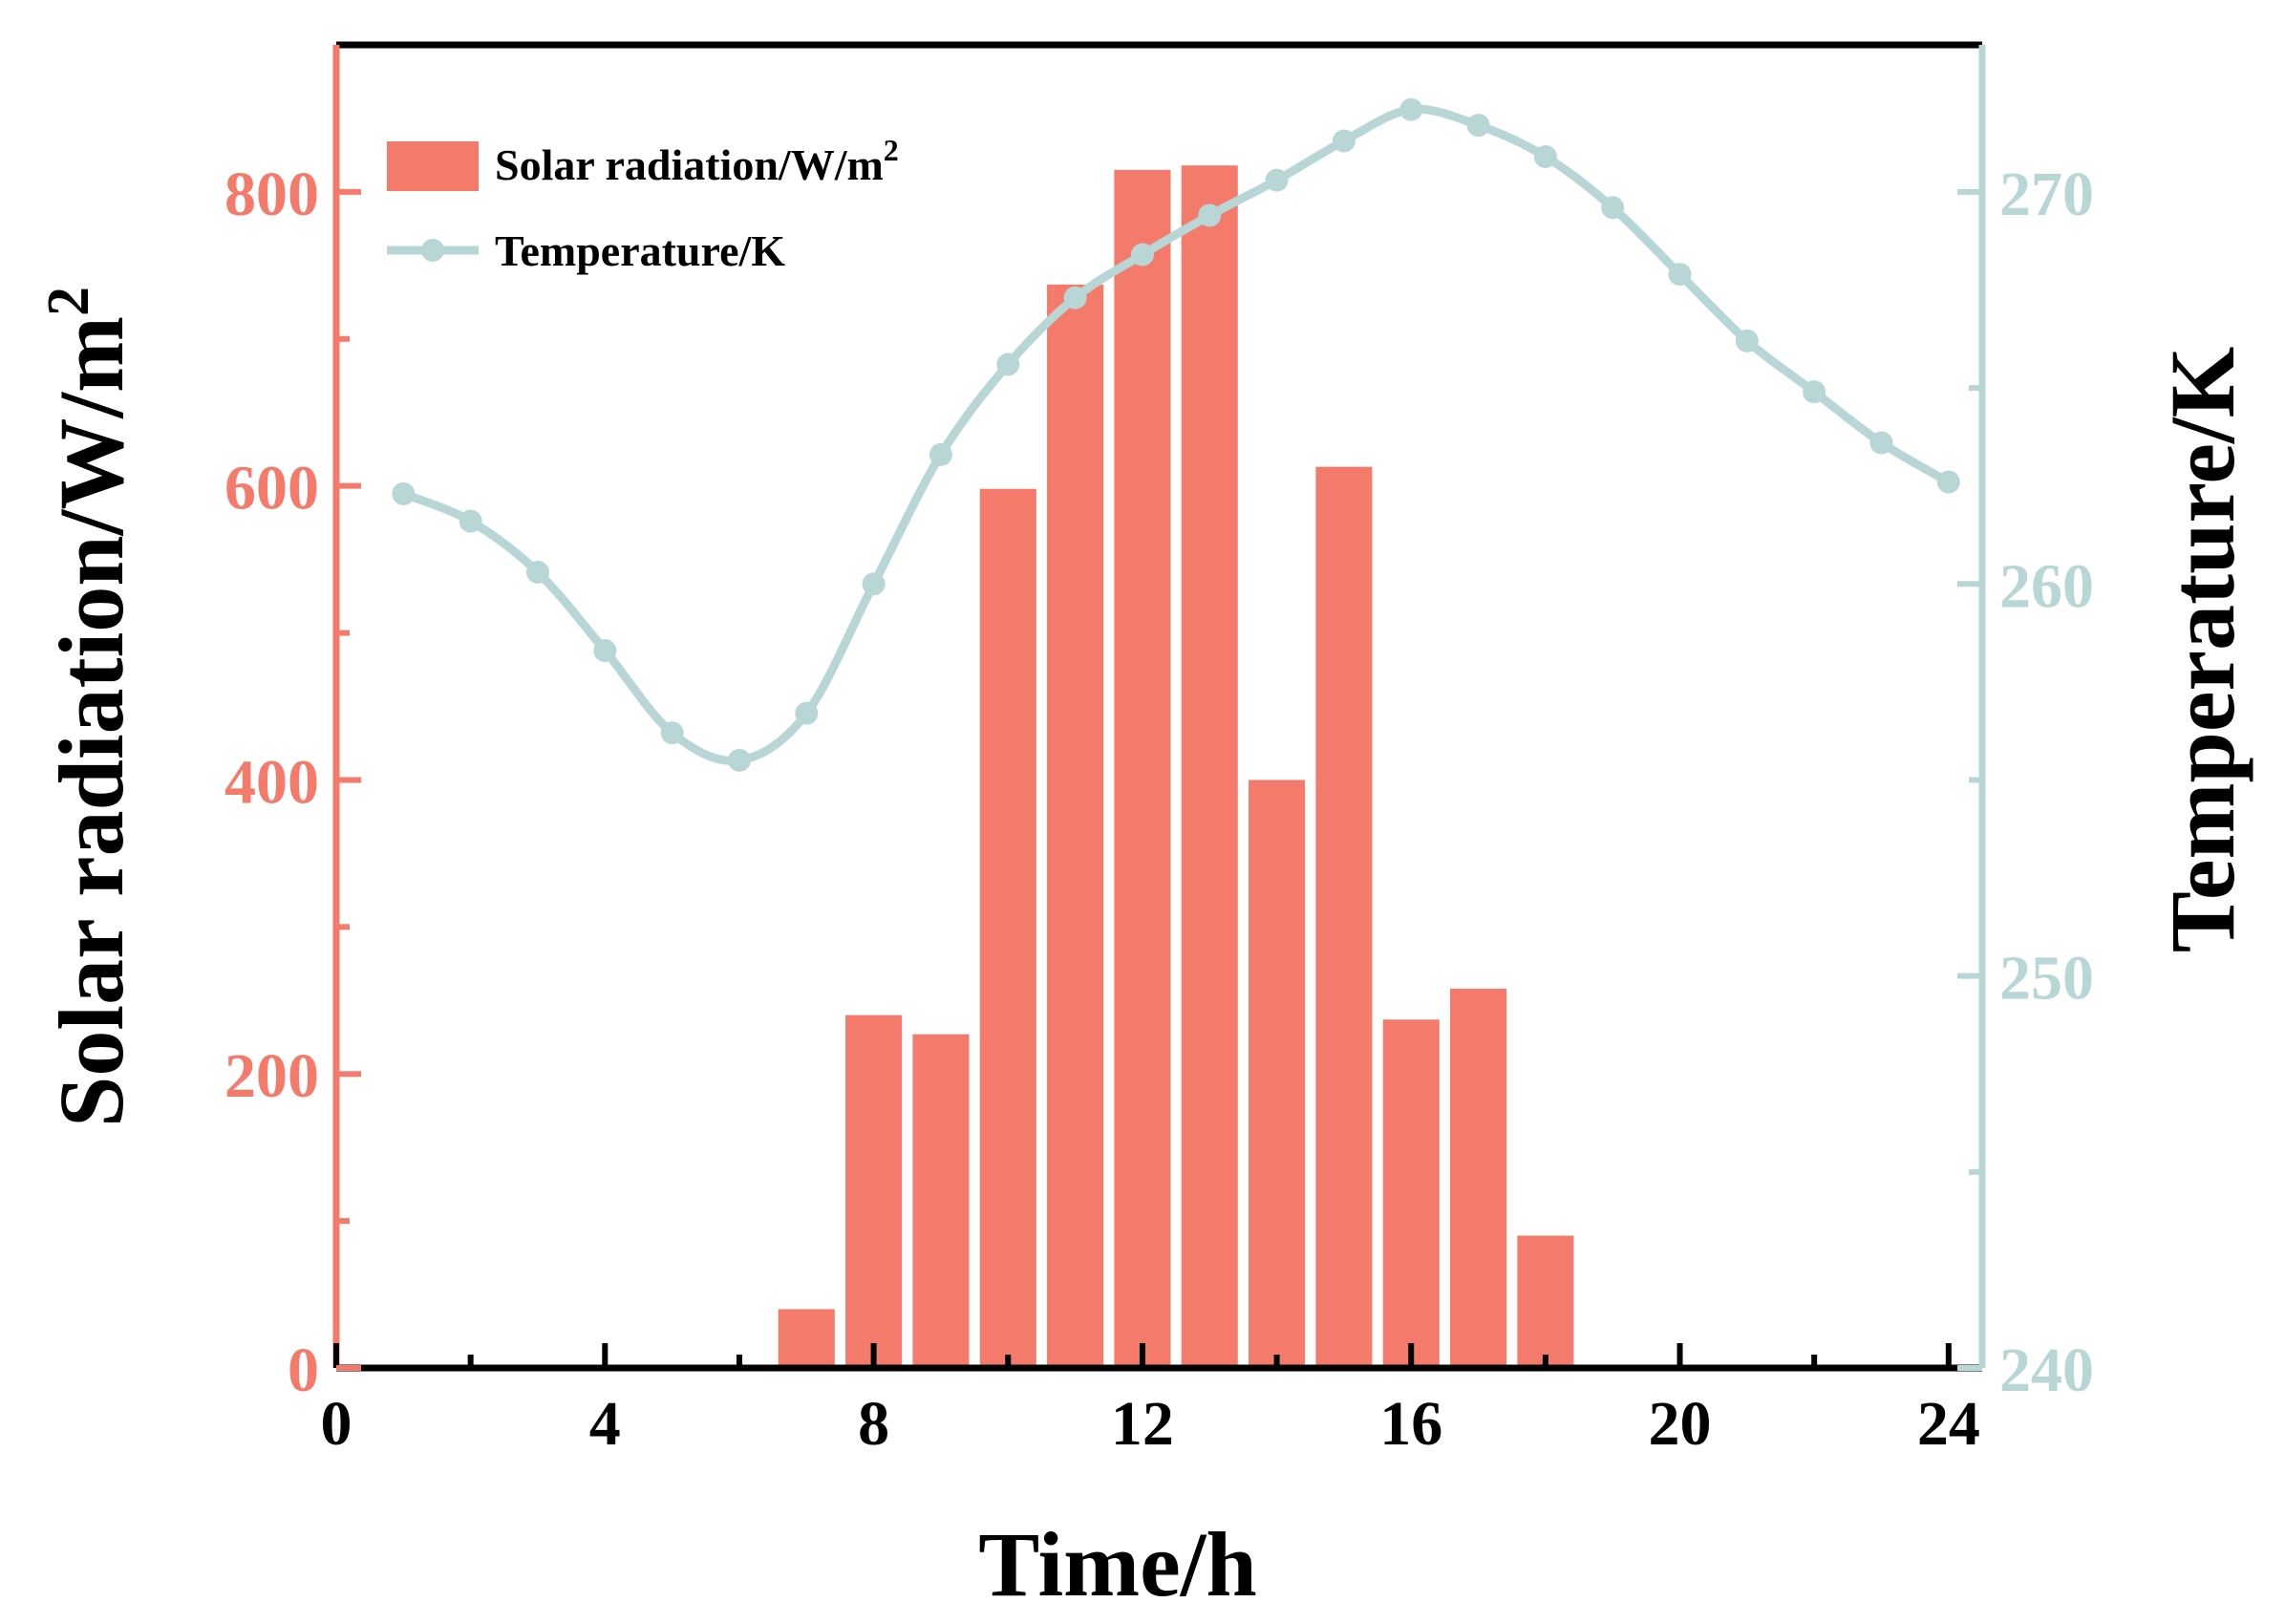  I want to click on left-axis-title-text: Solar radiation/W/m, so click(91, 721).